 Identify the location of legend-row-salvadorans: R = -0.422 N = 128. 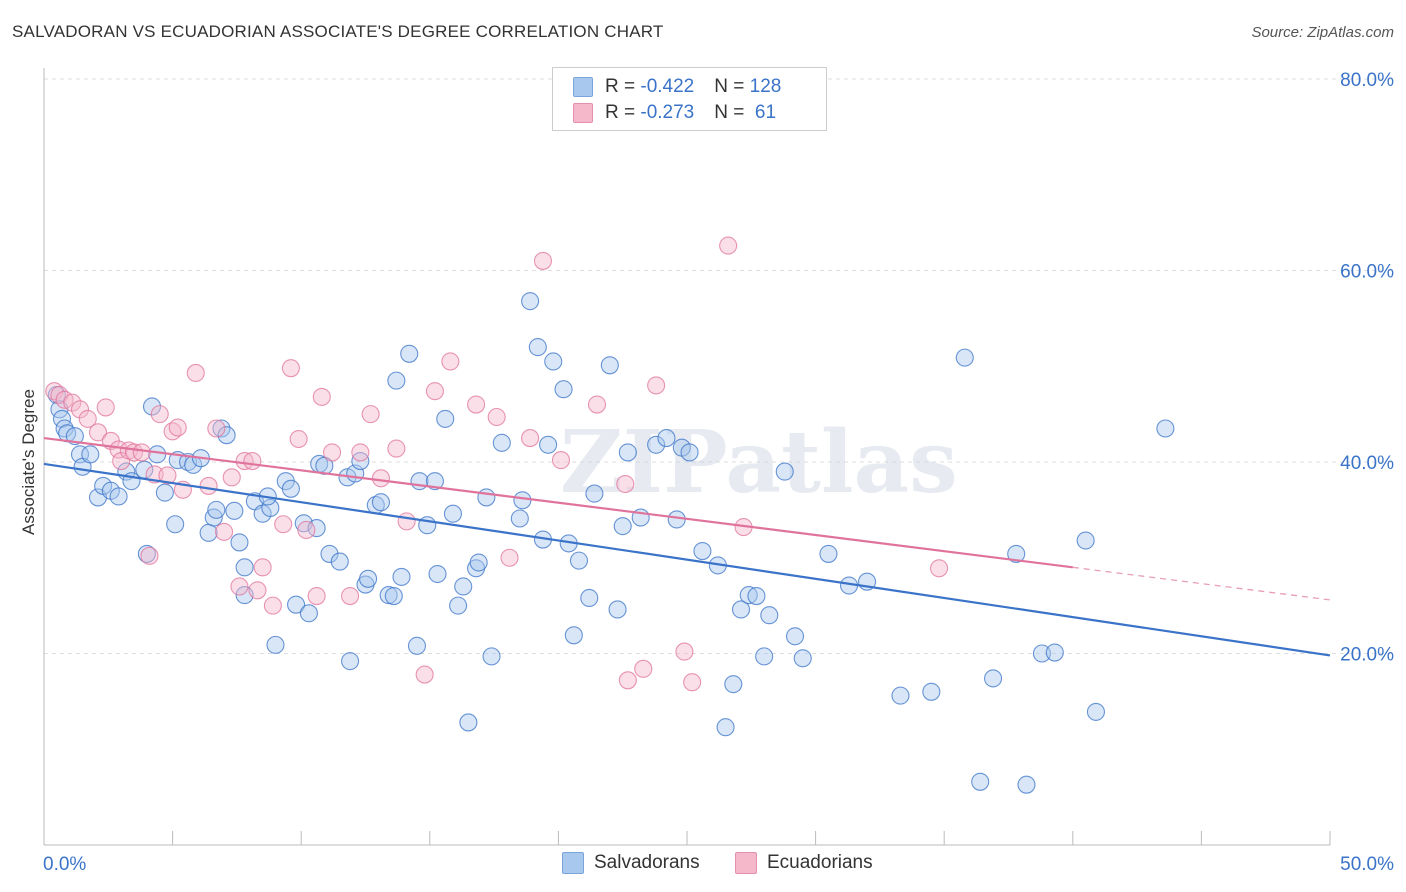
(677, 87).